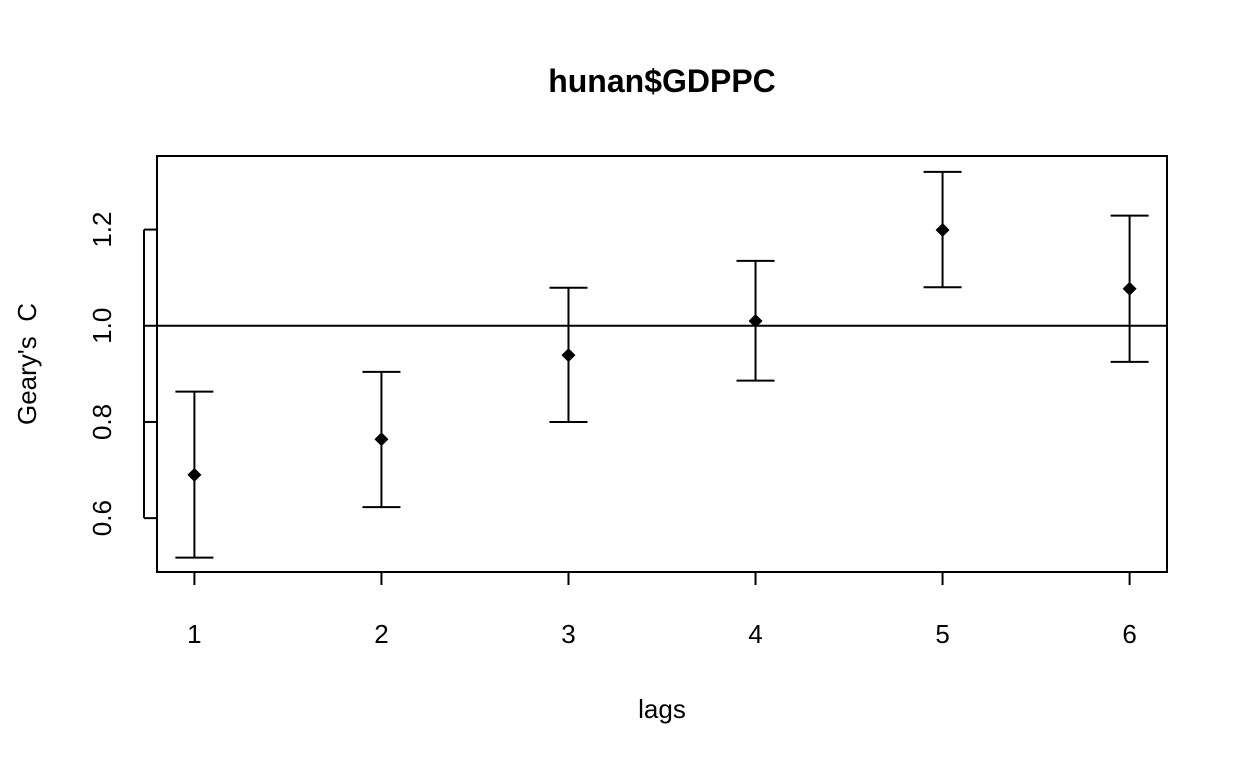 This screenshot has height=768, width=1248. What do you see at coordinates (102, 422) in the screenshot?
I see `y-tick-label-0.8: 0.8` at bounding box center [102, 422].